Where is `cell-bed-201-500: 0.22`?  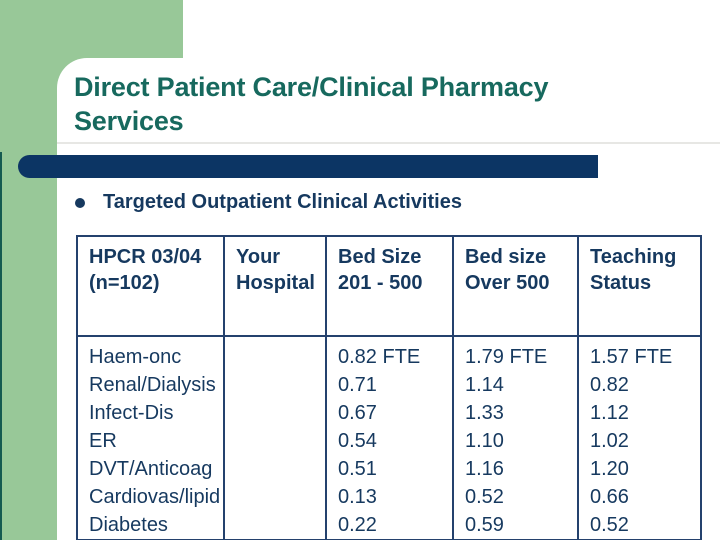 cell-bed-201-500: 0.22 is located at coordinates (389, 525).